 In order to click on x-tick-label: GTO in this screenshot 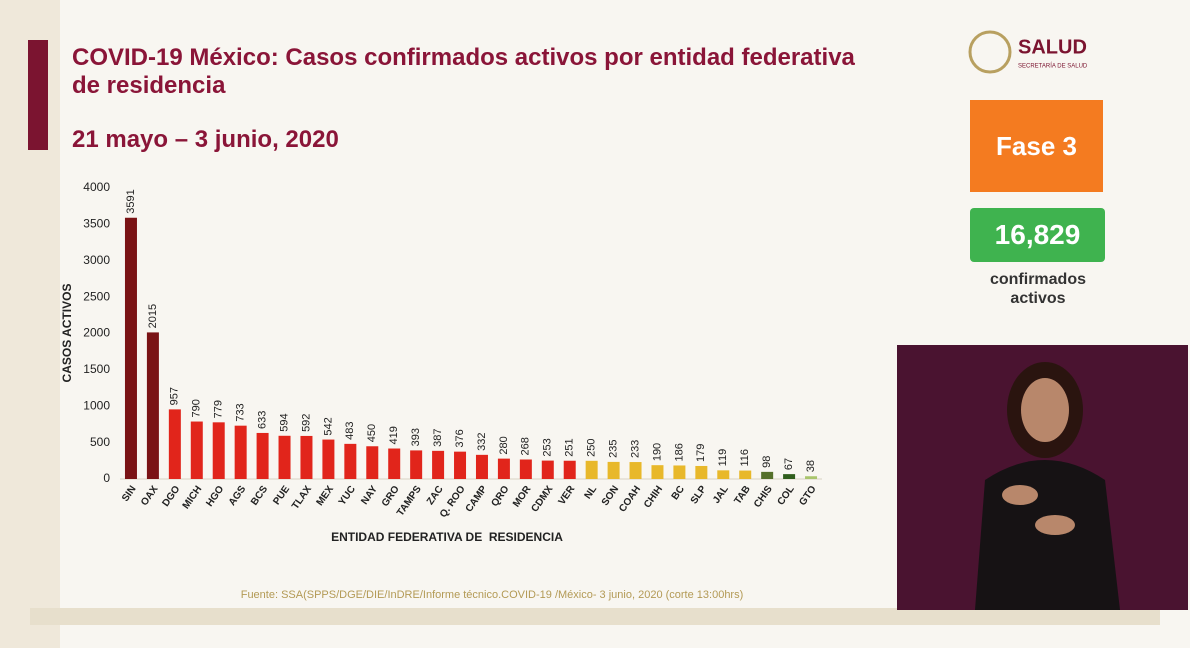, I will do `click(807, 496)`.